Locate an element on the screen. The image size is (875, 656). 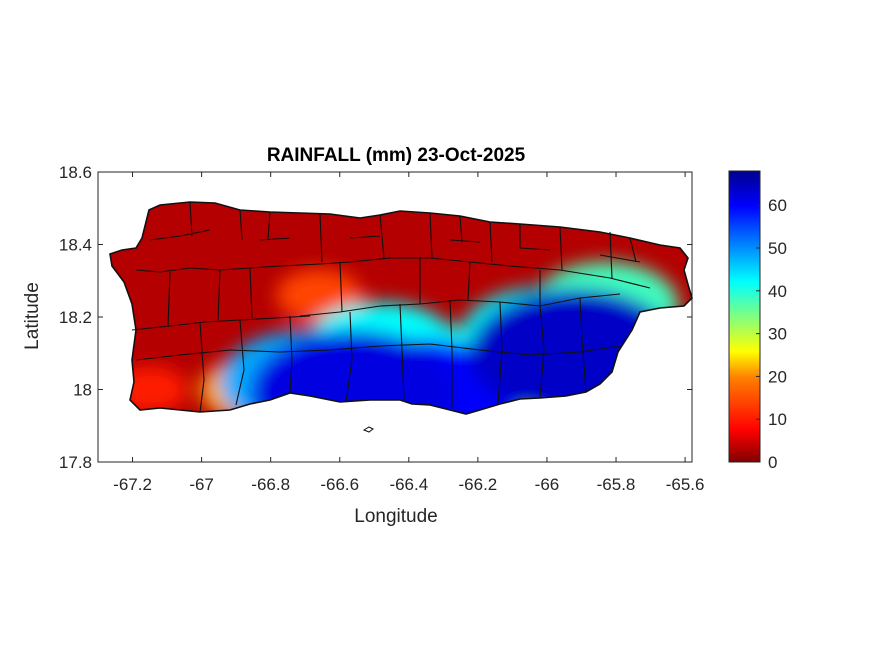
colorbar-tick-label: 40 is located at coordinates (777, 291).